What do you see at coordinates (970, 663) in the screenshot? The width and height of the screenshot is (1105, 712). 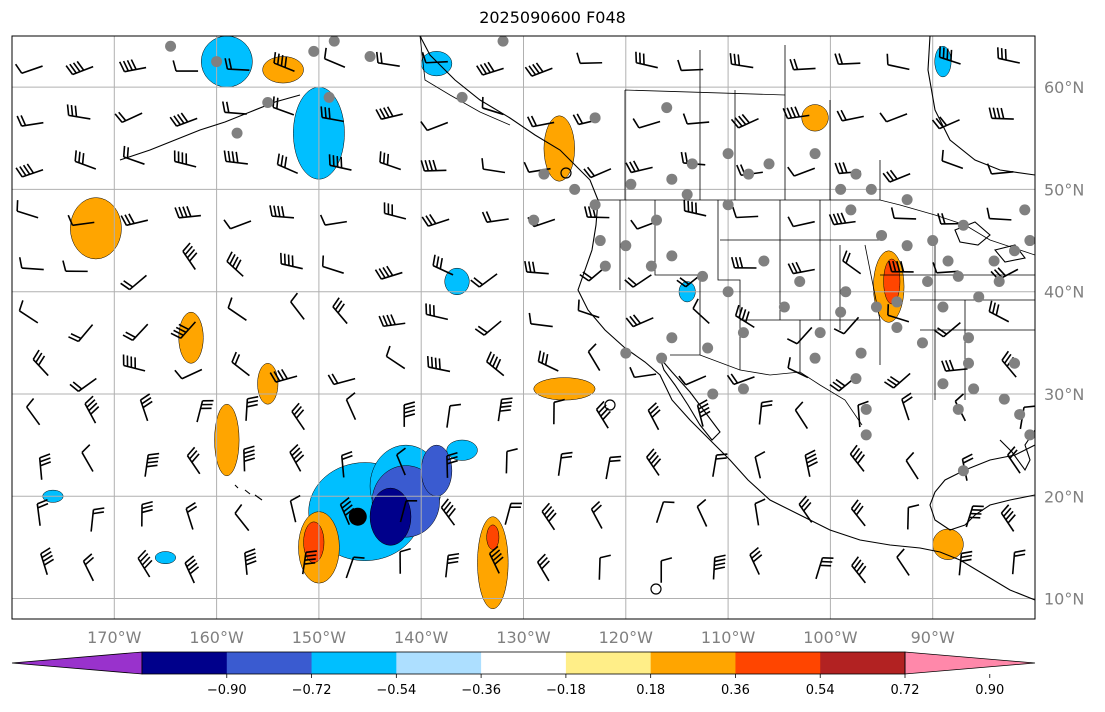 I see `colorbar-over-triangle` at bounding box center [970, 663].